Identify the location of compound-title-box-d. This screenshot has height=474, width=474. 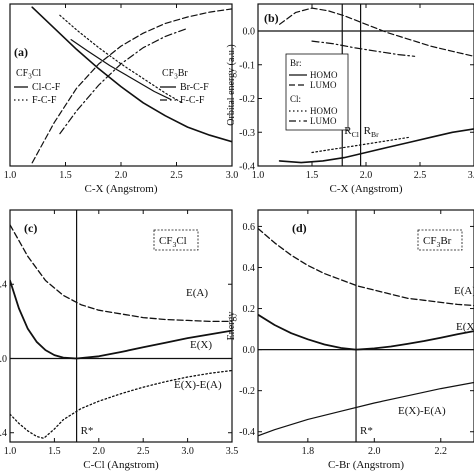
(440, 240).